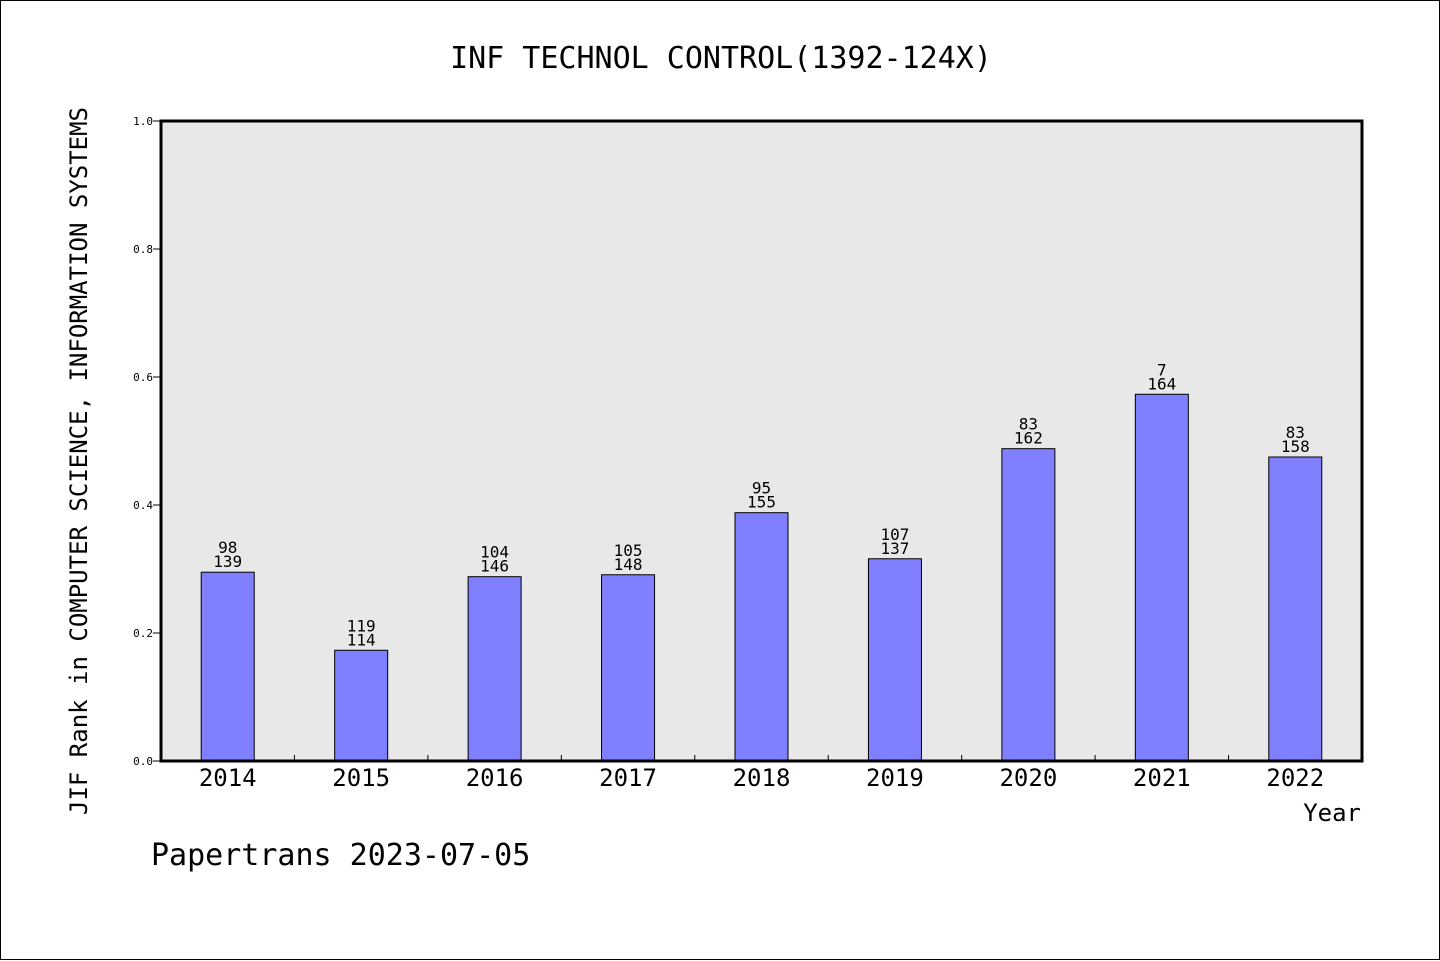 Image resolution: width=1440 pixels, height=961 pixels. I want to click on rank-label: 119, so click(361, 625).